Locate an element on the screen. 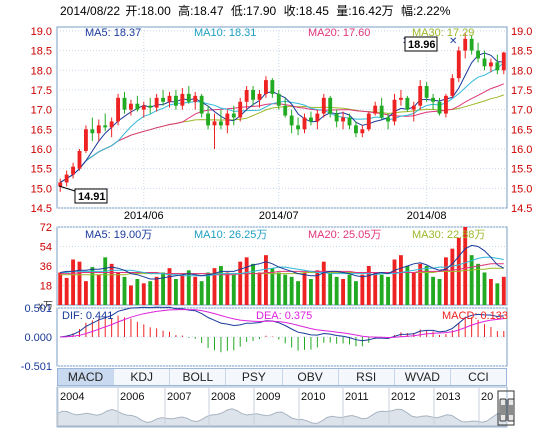  macd-tick: -0.501 is located at coordinates (36, 367).